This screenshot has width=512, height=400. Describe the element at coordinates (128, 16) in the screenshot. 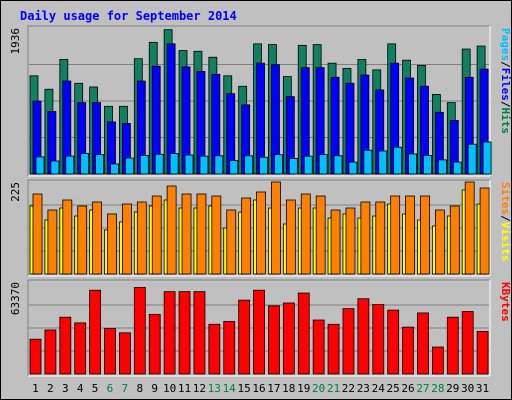

I see `chart-title: Daily usage for September 2014` at that location.